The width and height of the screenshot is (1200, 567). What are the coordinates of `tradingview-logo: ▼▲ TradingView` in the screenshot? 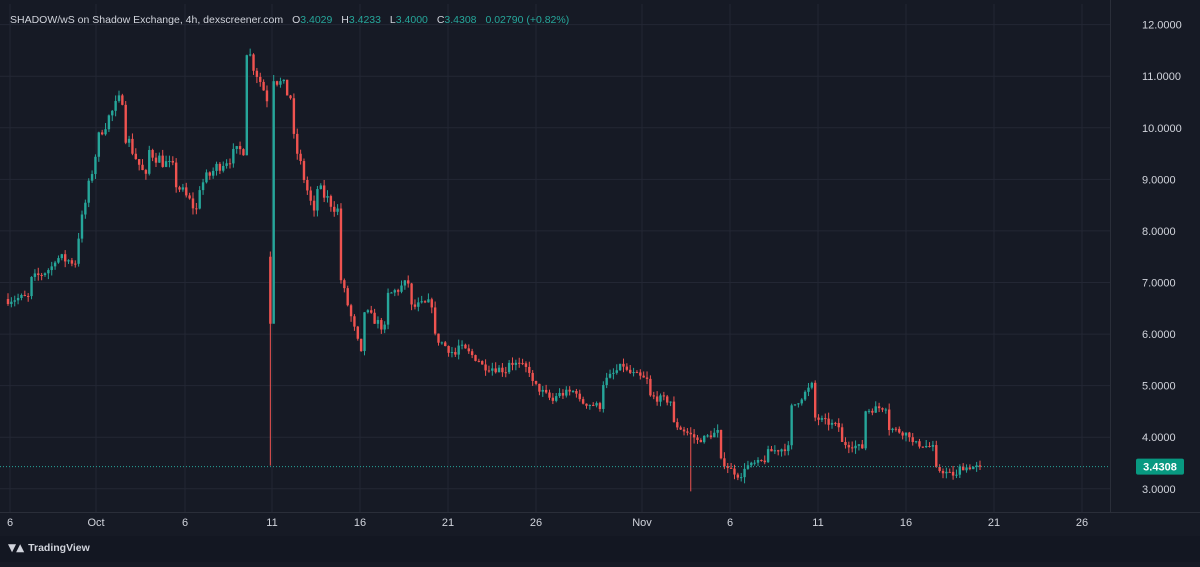 It's located at (49, 548).